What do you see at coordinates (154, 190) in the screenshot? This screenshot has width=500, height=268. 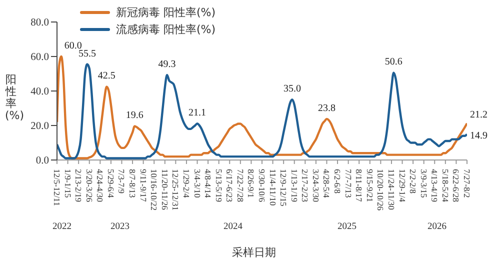 I see `x-tick-label: 10/16-10/22` at bounding box center [154, 190].